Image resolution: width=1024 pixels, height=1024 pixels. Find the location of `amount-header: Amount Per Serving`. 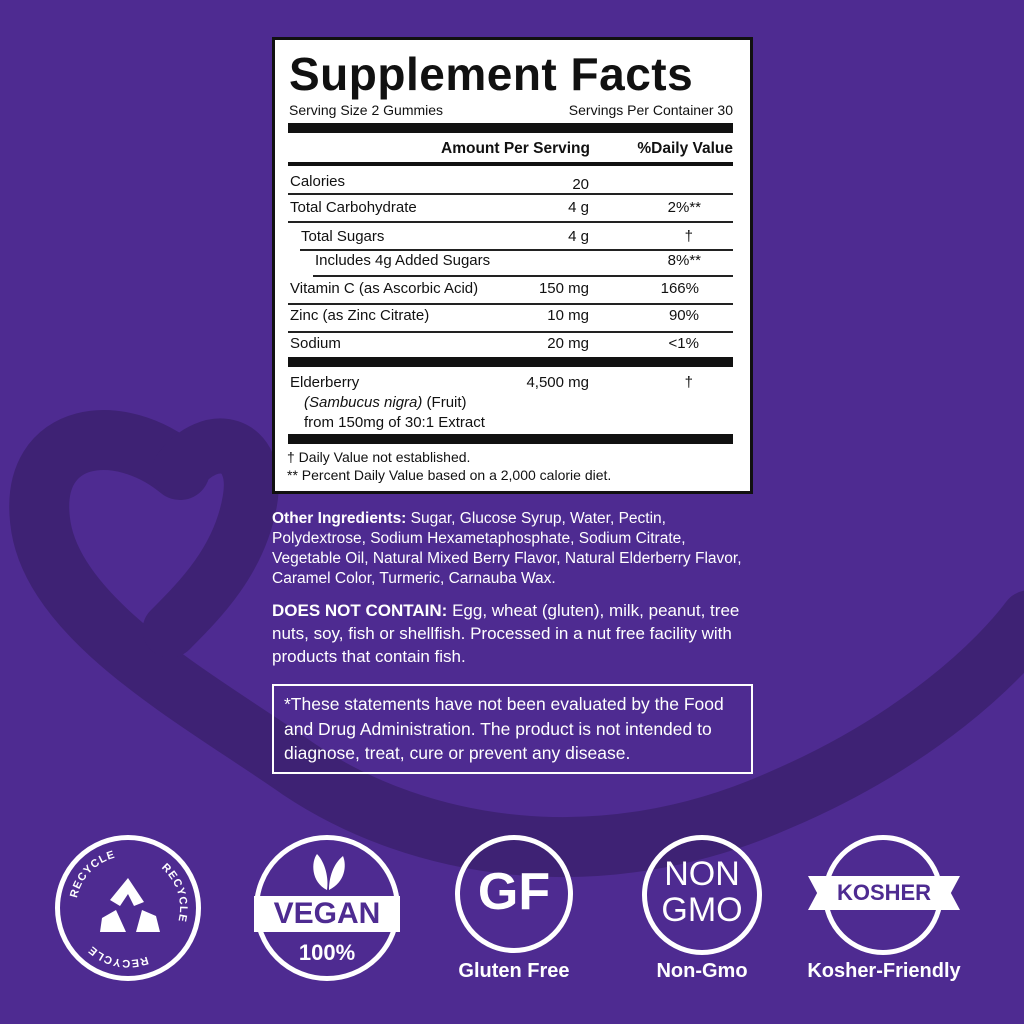

amount-header: Amount Per Serving is located at coordinates (515, 148).